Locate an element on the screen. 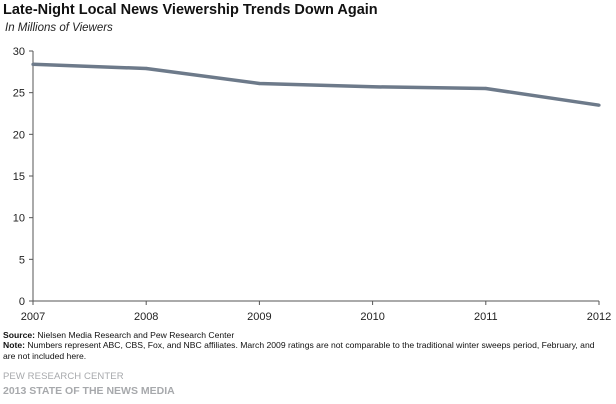 The image size is (616, 404). x-tick-label: 2012 is located at coordinates (599, 317).